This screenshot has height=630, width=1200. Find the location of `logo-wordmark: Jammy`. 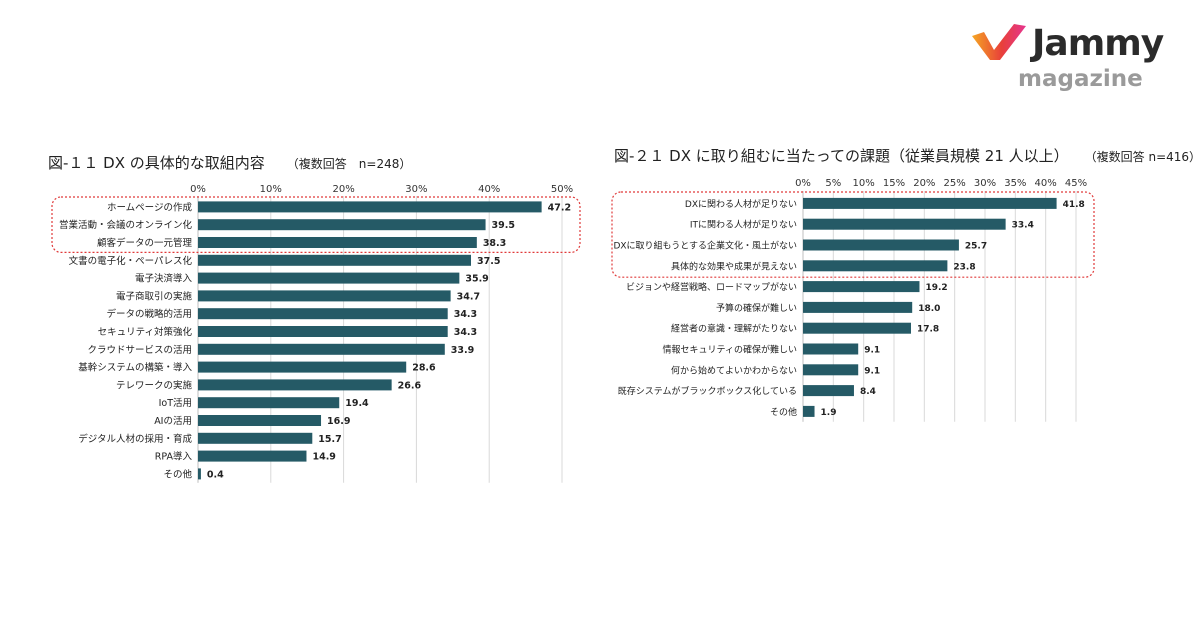

logo-wordmark: Jammy is located at coordinates (1098, 43).